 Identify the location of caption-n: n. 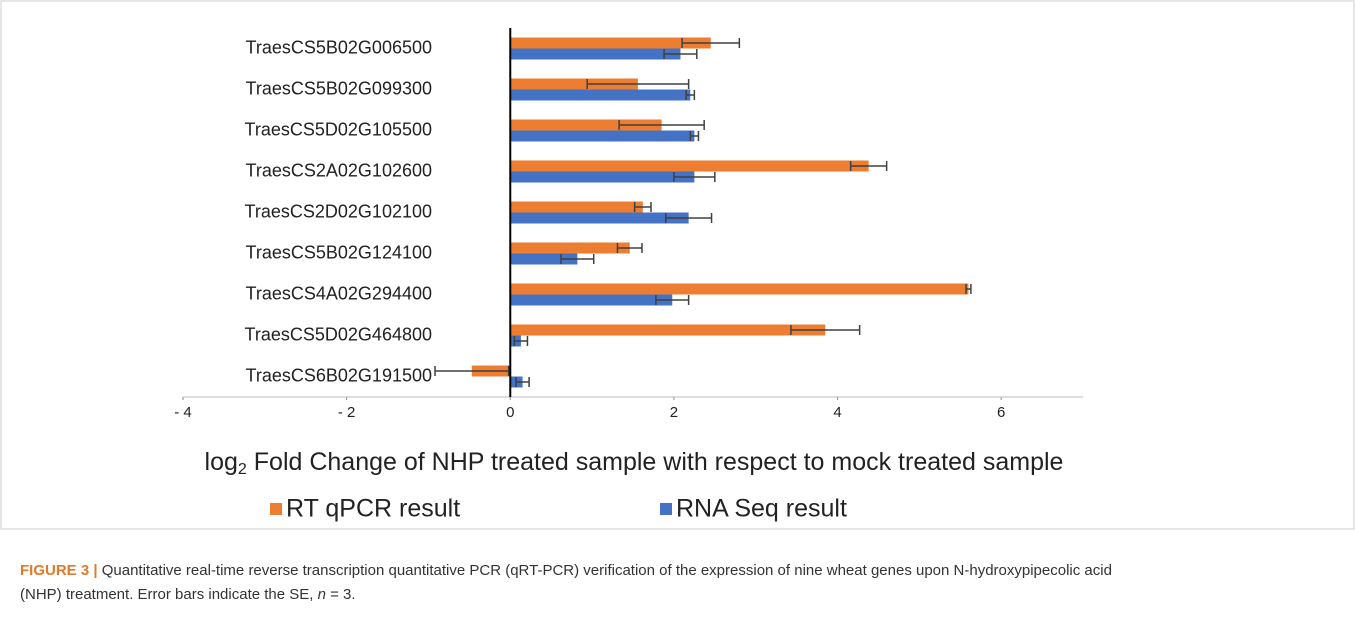
(322, 594).